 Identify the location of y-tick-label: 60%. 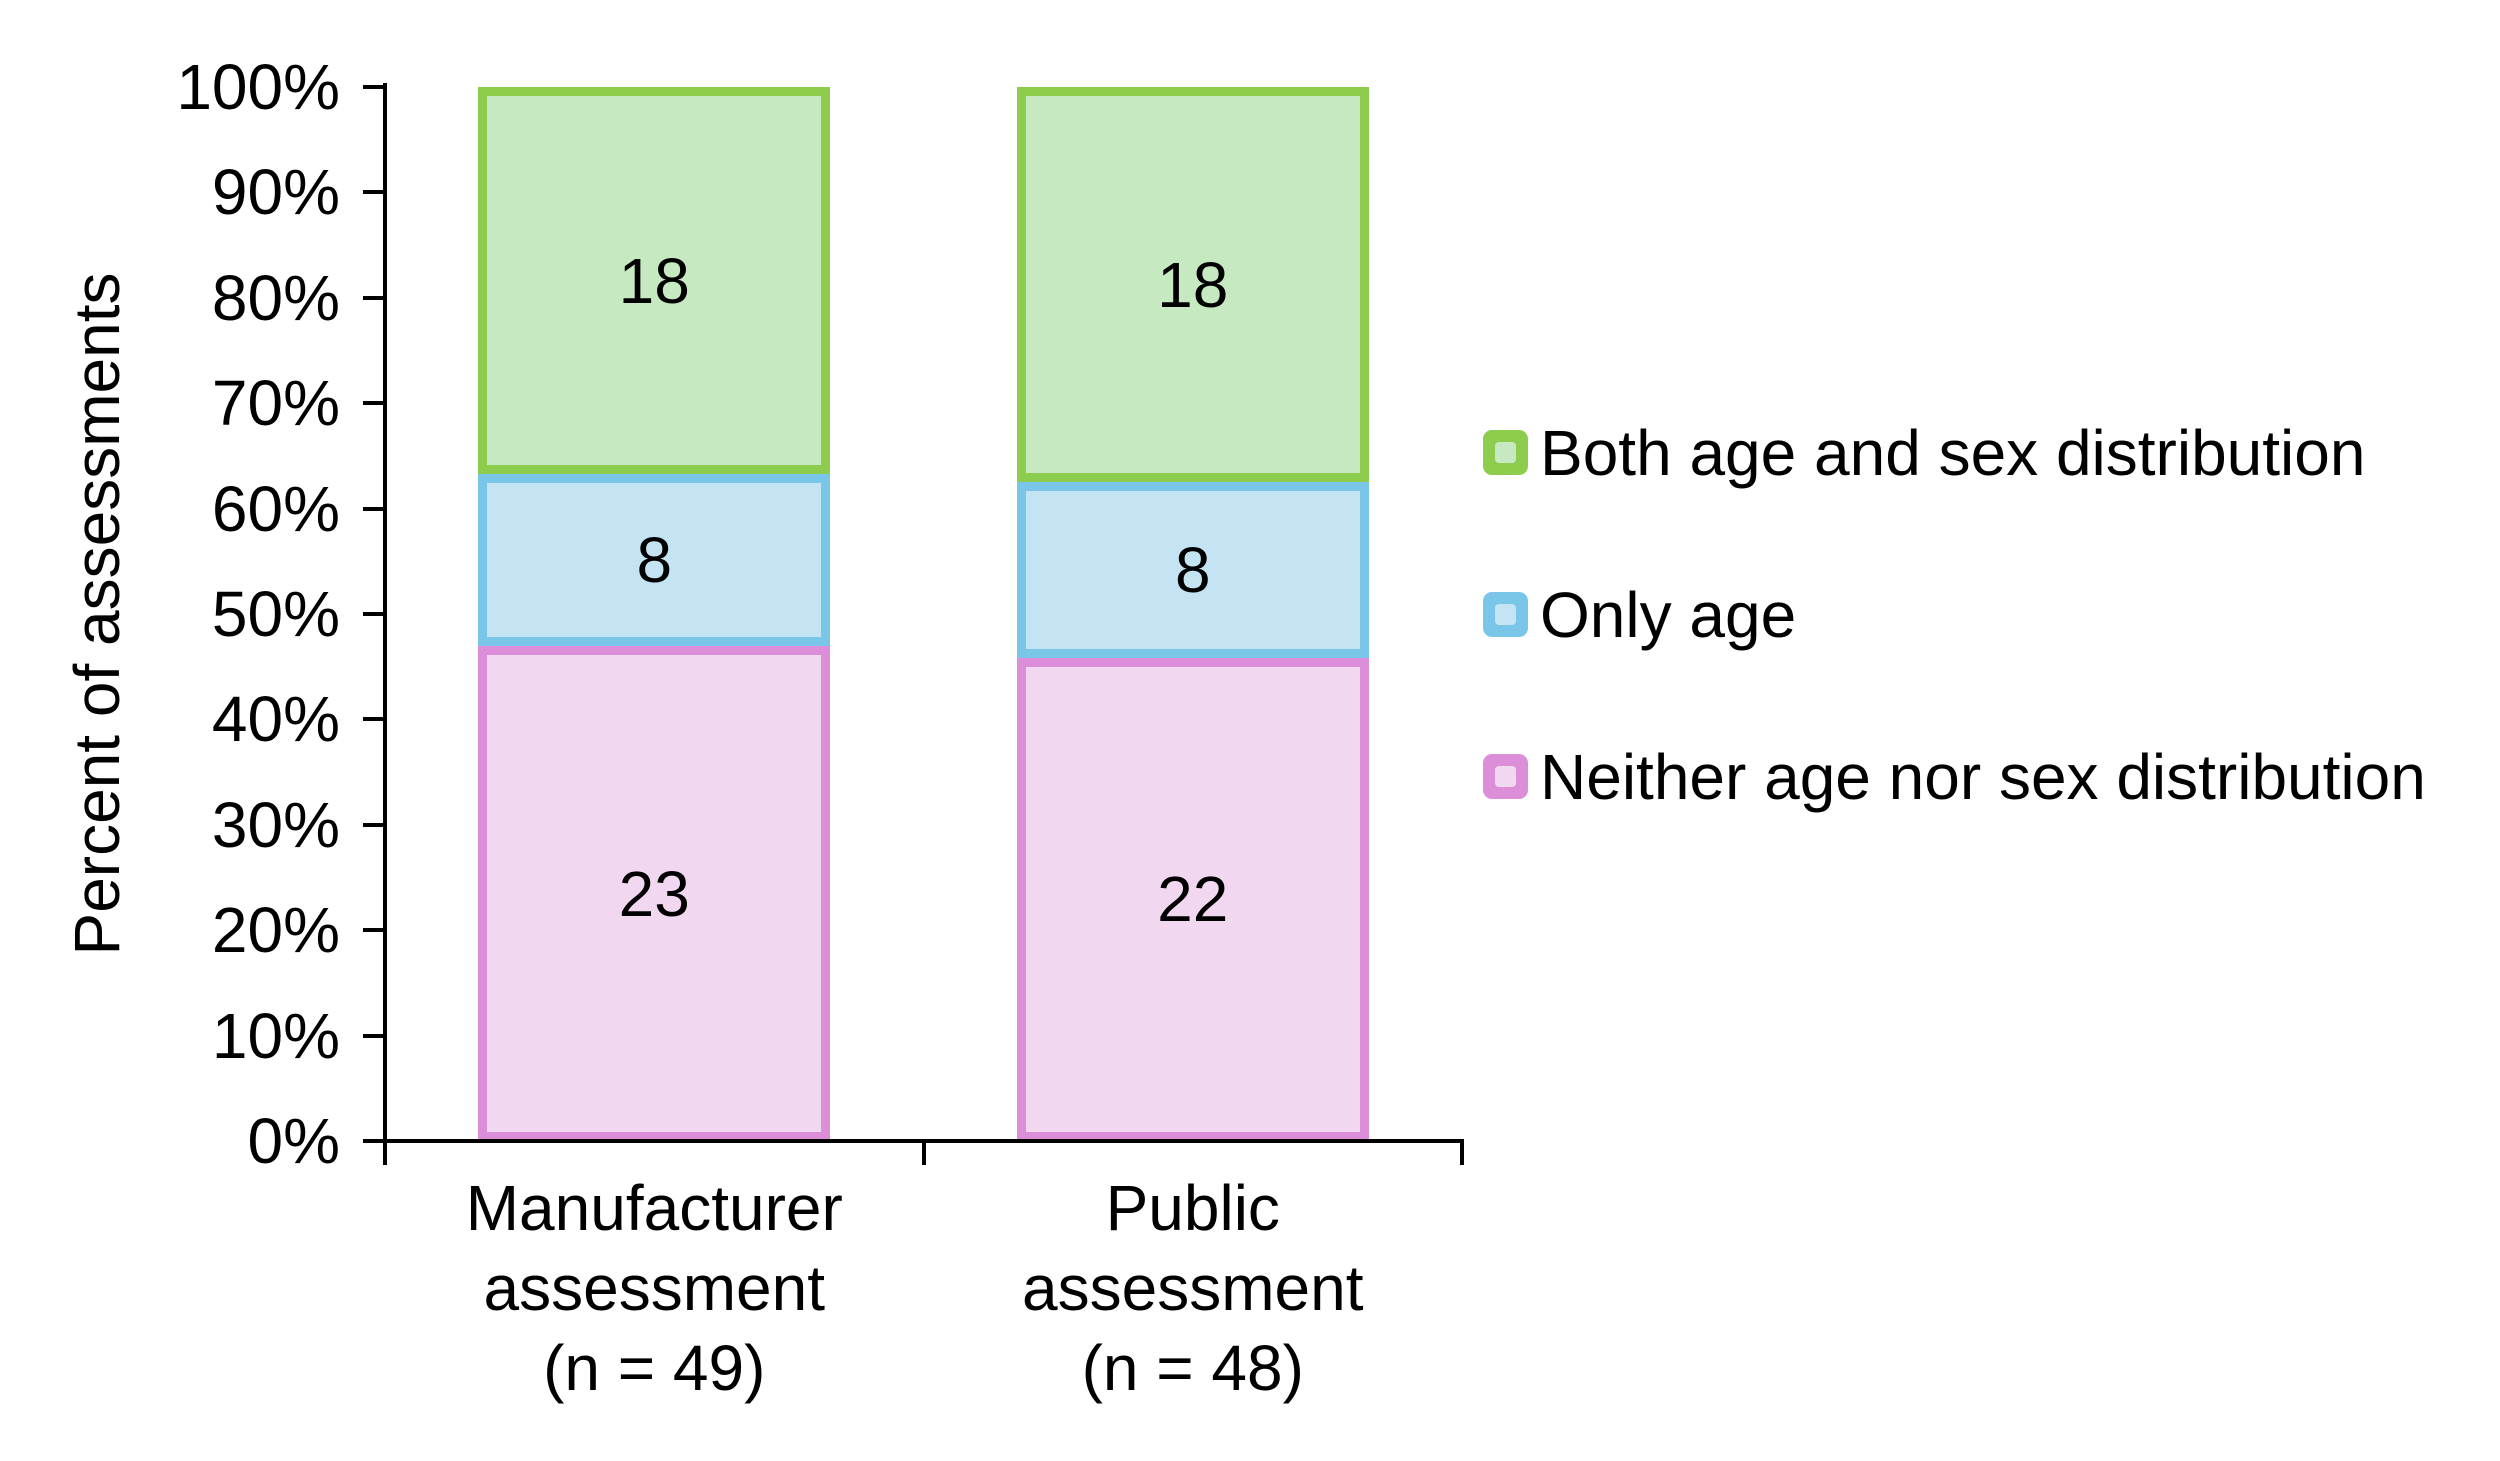
(275, 508).